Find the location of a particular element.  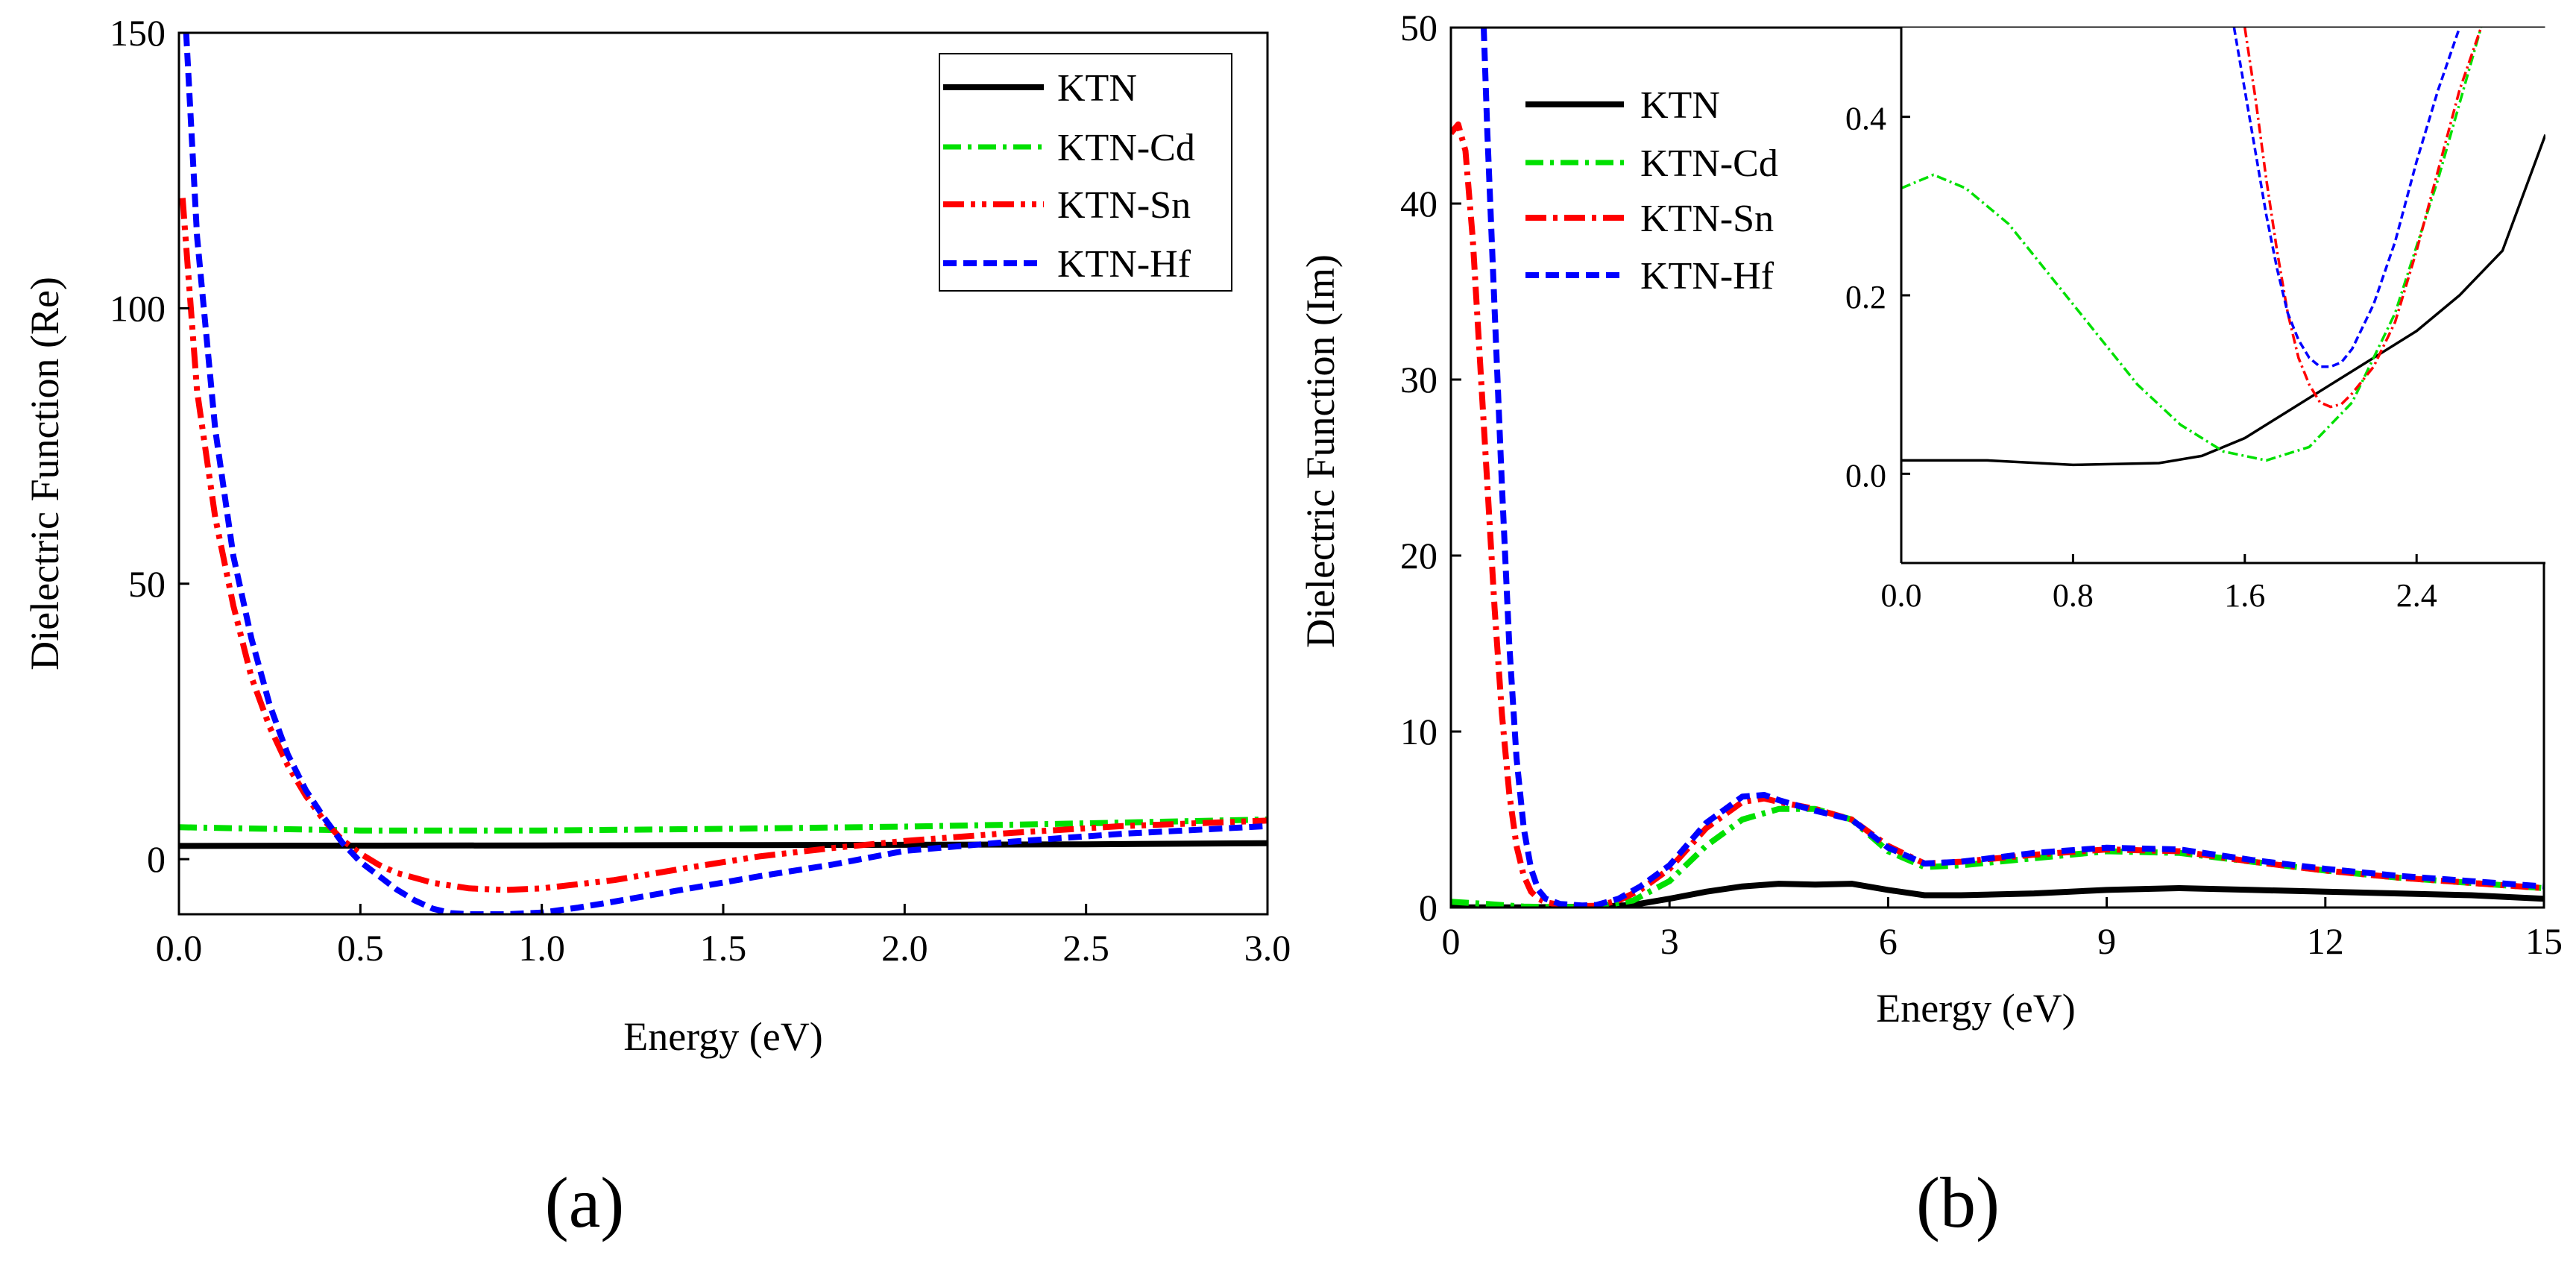

a-xtick-label: 1.0 is located at coordinates (541, 948).